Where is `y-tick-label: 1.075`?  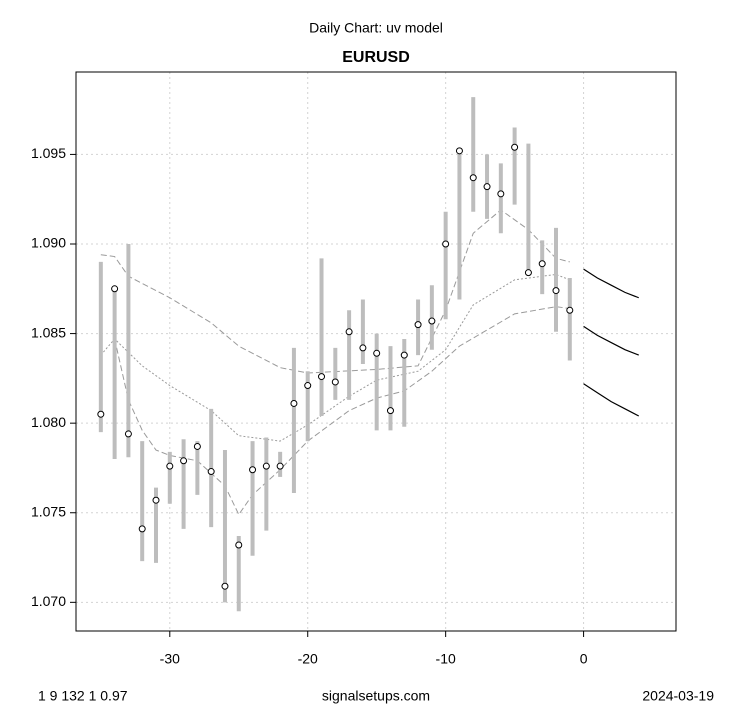
y-tick-label: 1.075 is located at coordinates (48, 511).